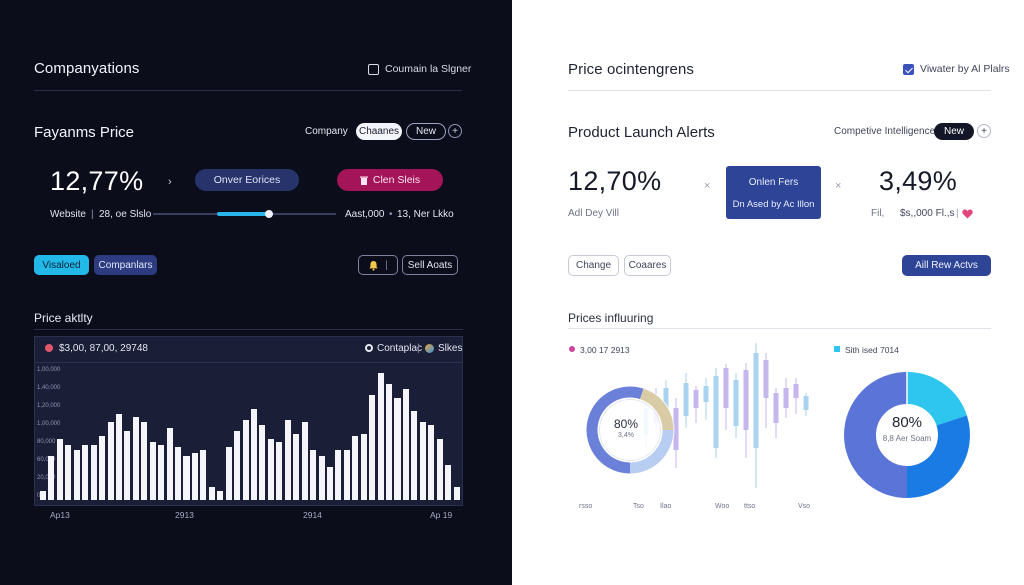 Image resolution: width=1024 pixels, height=585 pixels. I want to click on changes-pill: Chaanes, so click(379, 131).